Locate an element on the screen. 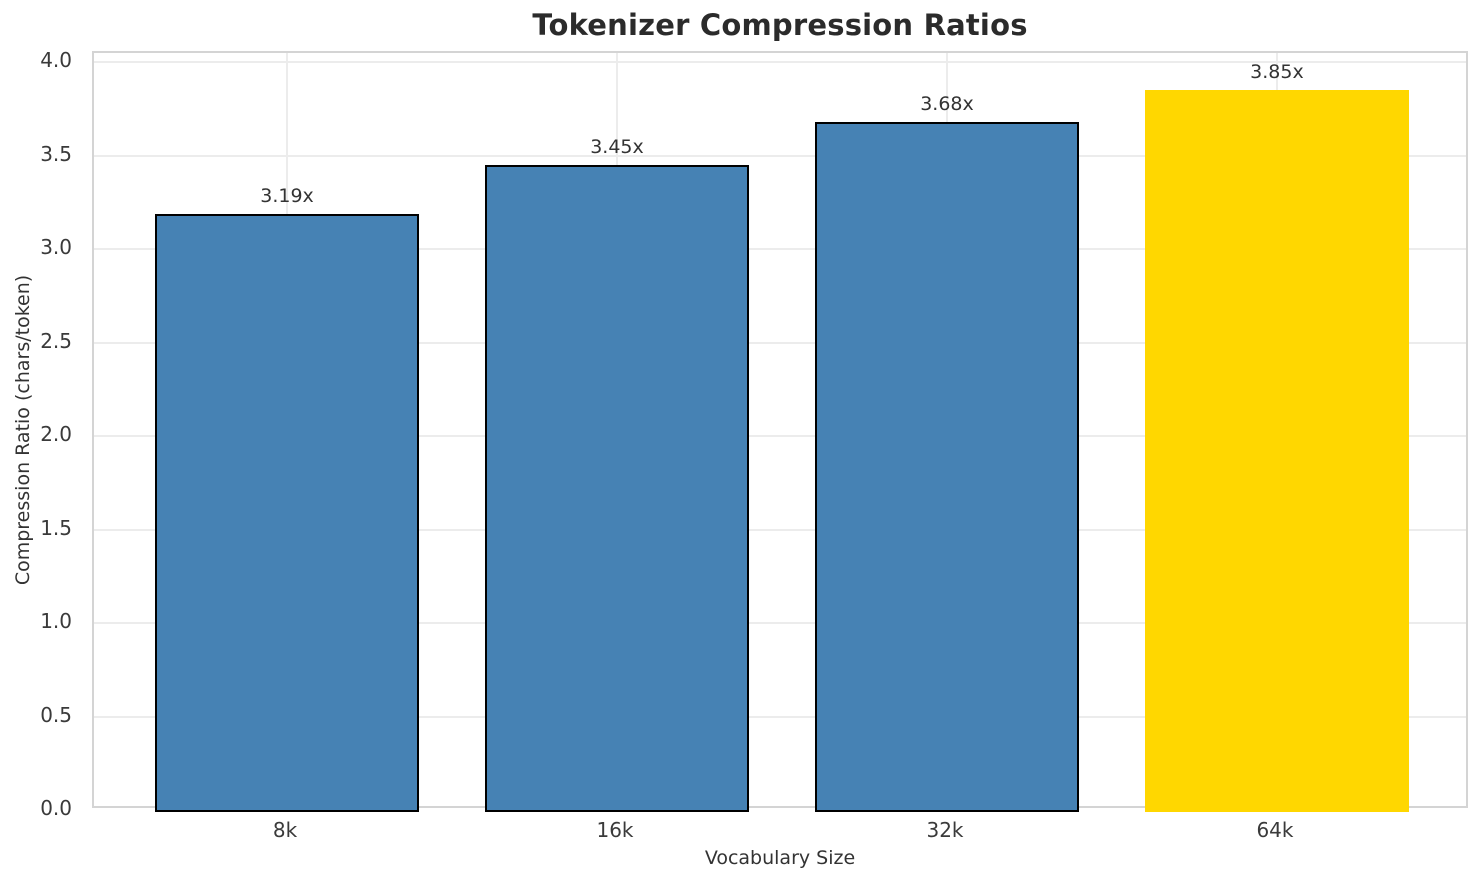  y-axis-label: Compression Ratio (chars/token) is located at coordinates (23, 429).